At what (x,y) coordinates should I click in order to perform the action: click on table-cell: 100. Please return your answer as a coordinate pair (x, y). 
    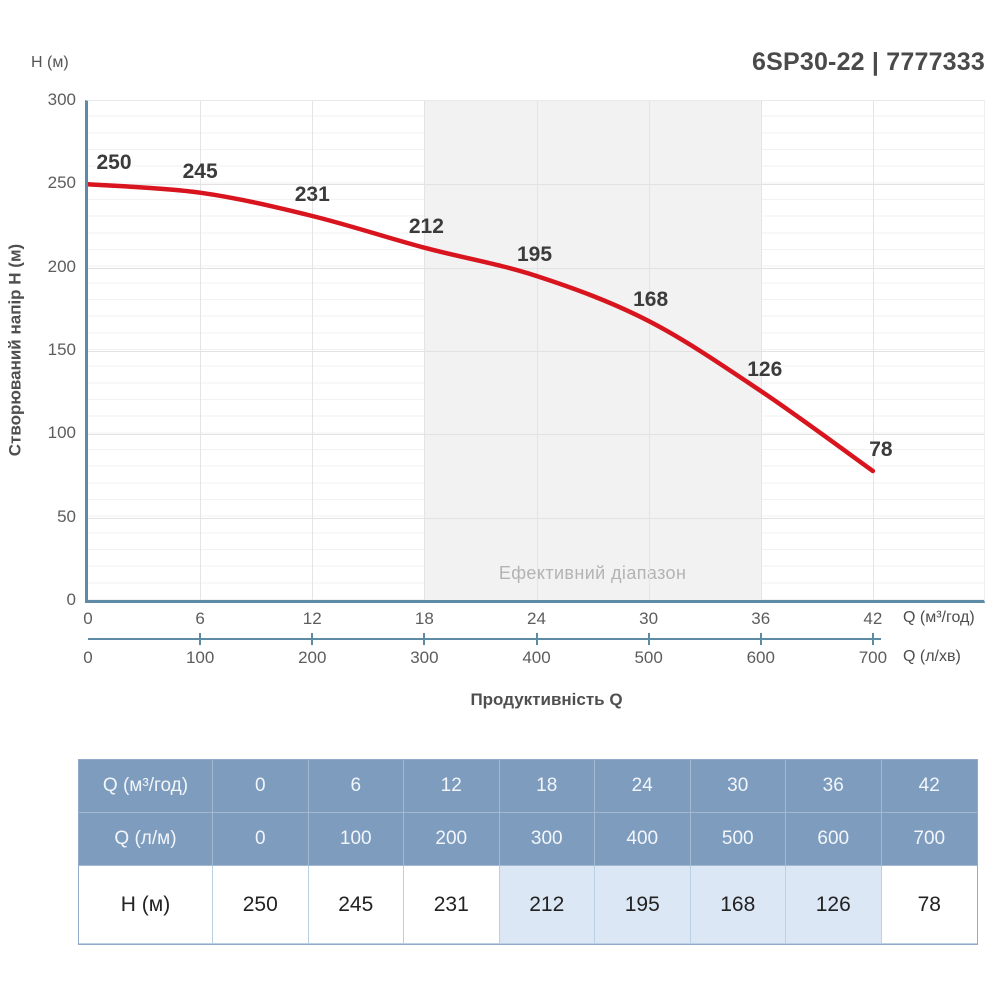
    Looking at the image, I should click on (356, 839).